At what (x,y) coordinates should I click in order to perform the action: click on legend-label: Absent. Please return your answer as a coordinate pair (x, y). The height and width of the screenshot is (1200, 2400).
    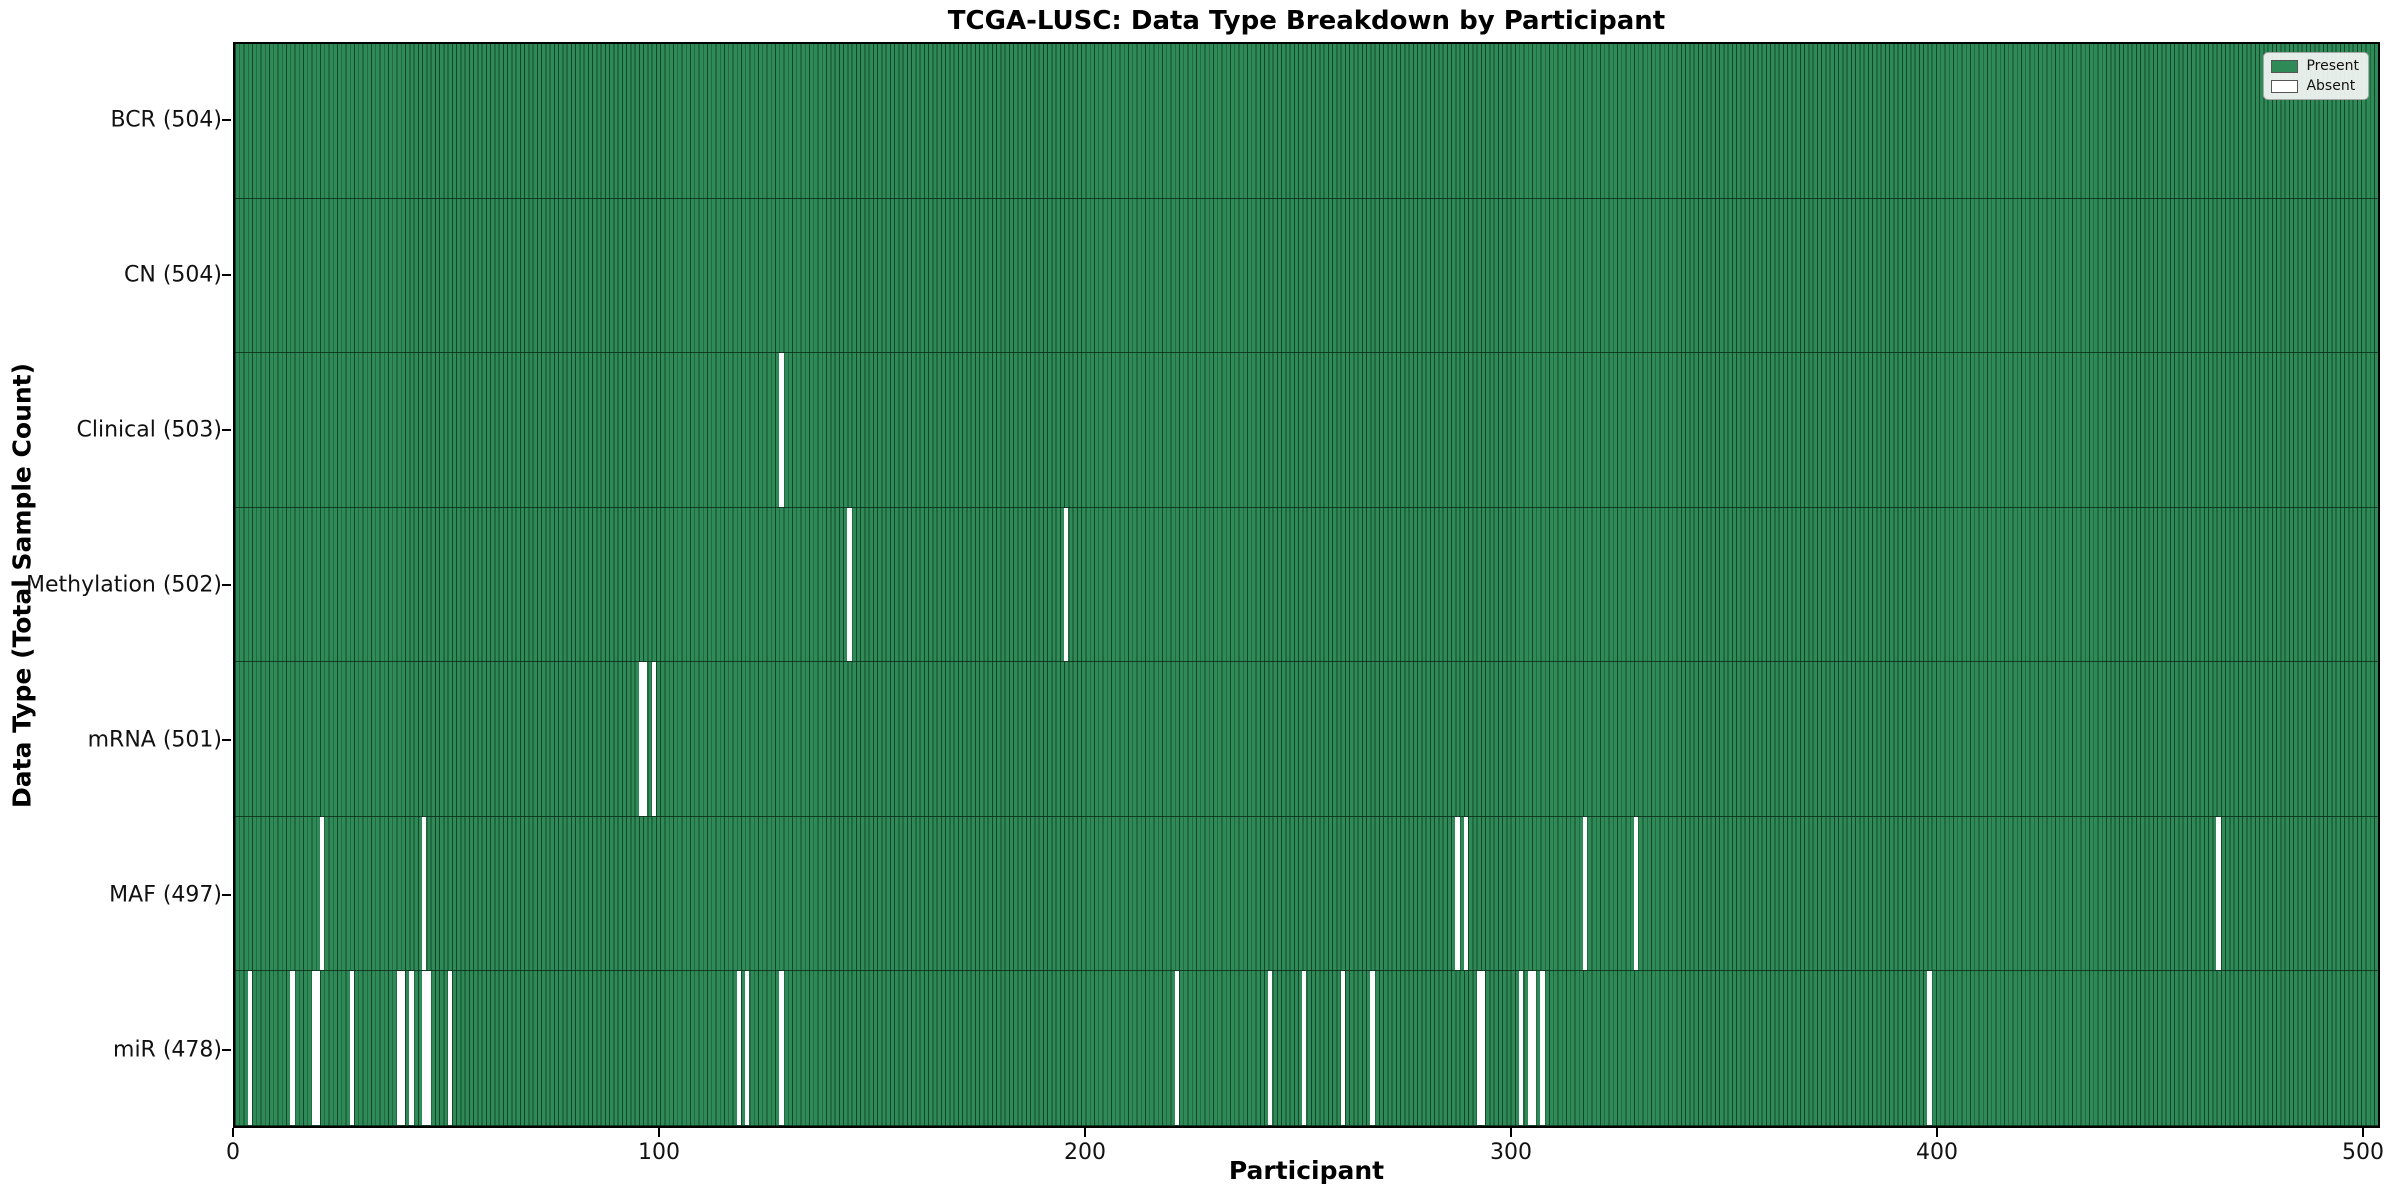
    Looking at the image, I should click on (2331, 86).